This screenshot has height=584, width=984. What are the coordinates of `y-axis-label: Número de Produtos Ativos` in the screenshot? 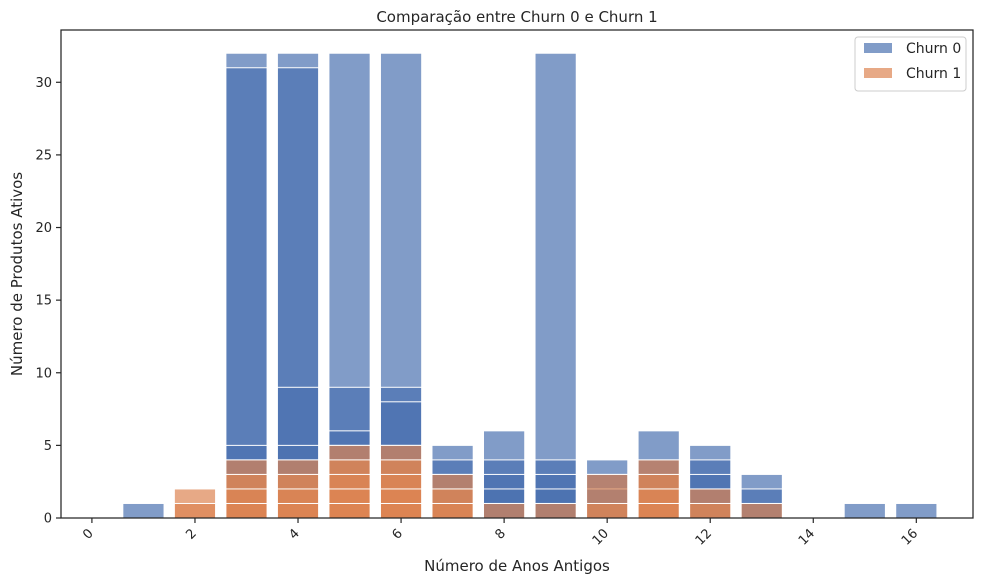 It's located at (17, 274).